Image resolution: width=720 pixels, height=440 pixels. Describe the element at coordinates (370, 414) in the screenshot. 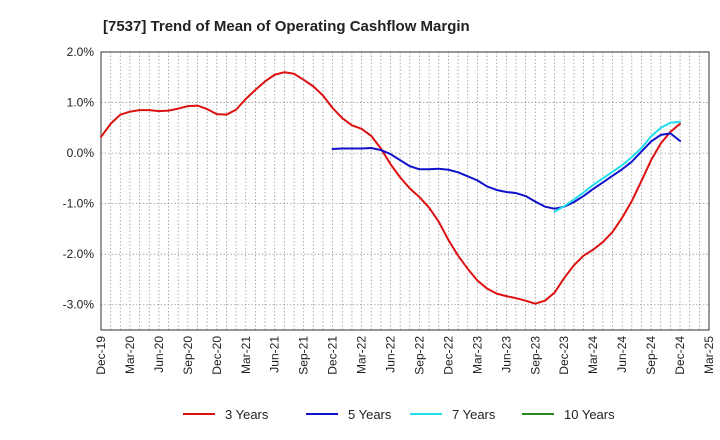

I see `legend-label: 5 Years` at that location.